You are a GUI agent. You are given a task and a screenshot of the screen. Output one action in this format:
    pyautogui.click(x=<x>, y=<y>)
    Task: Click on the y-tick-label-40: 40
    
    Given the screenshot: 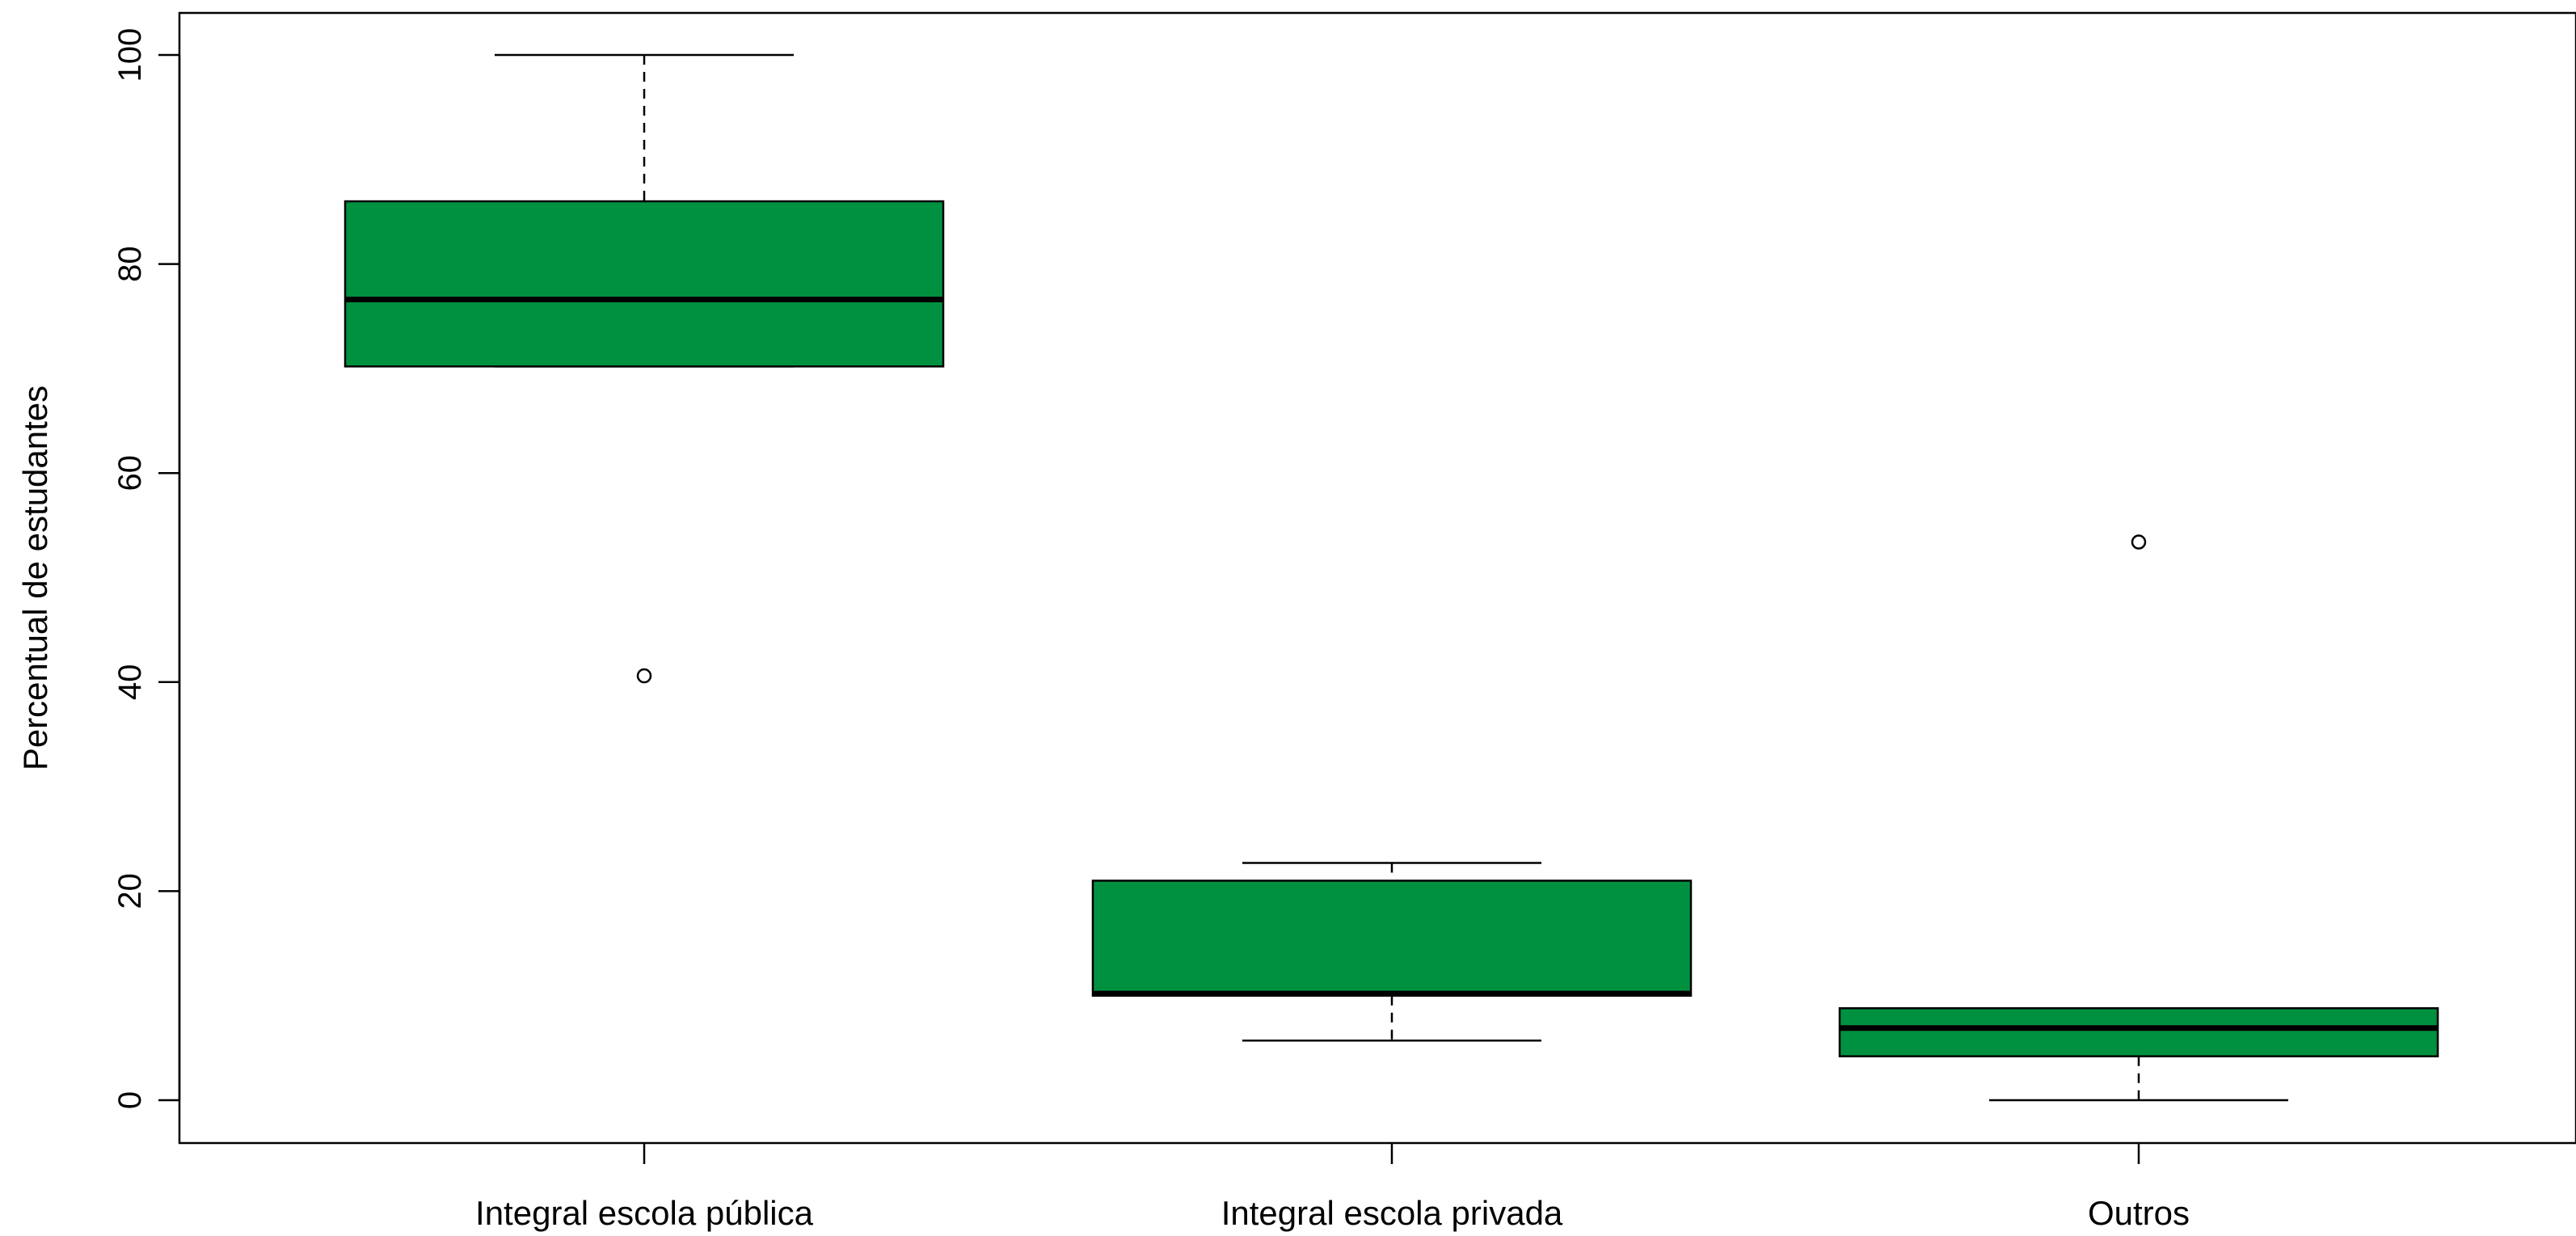 What is the action you would take?
    pyautogui.click(x=130, y=682)
    